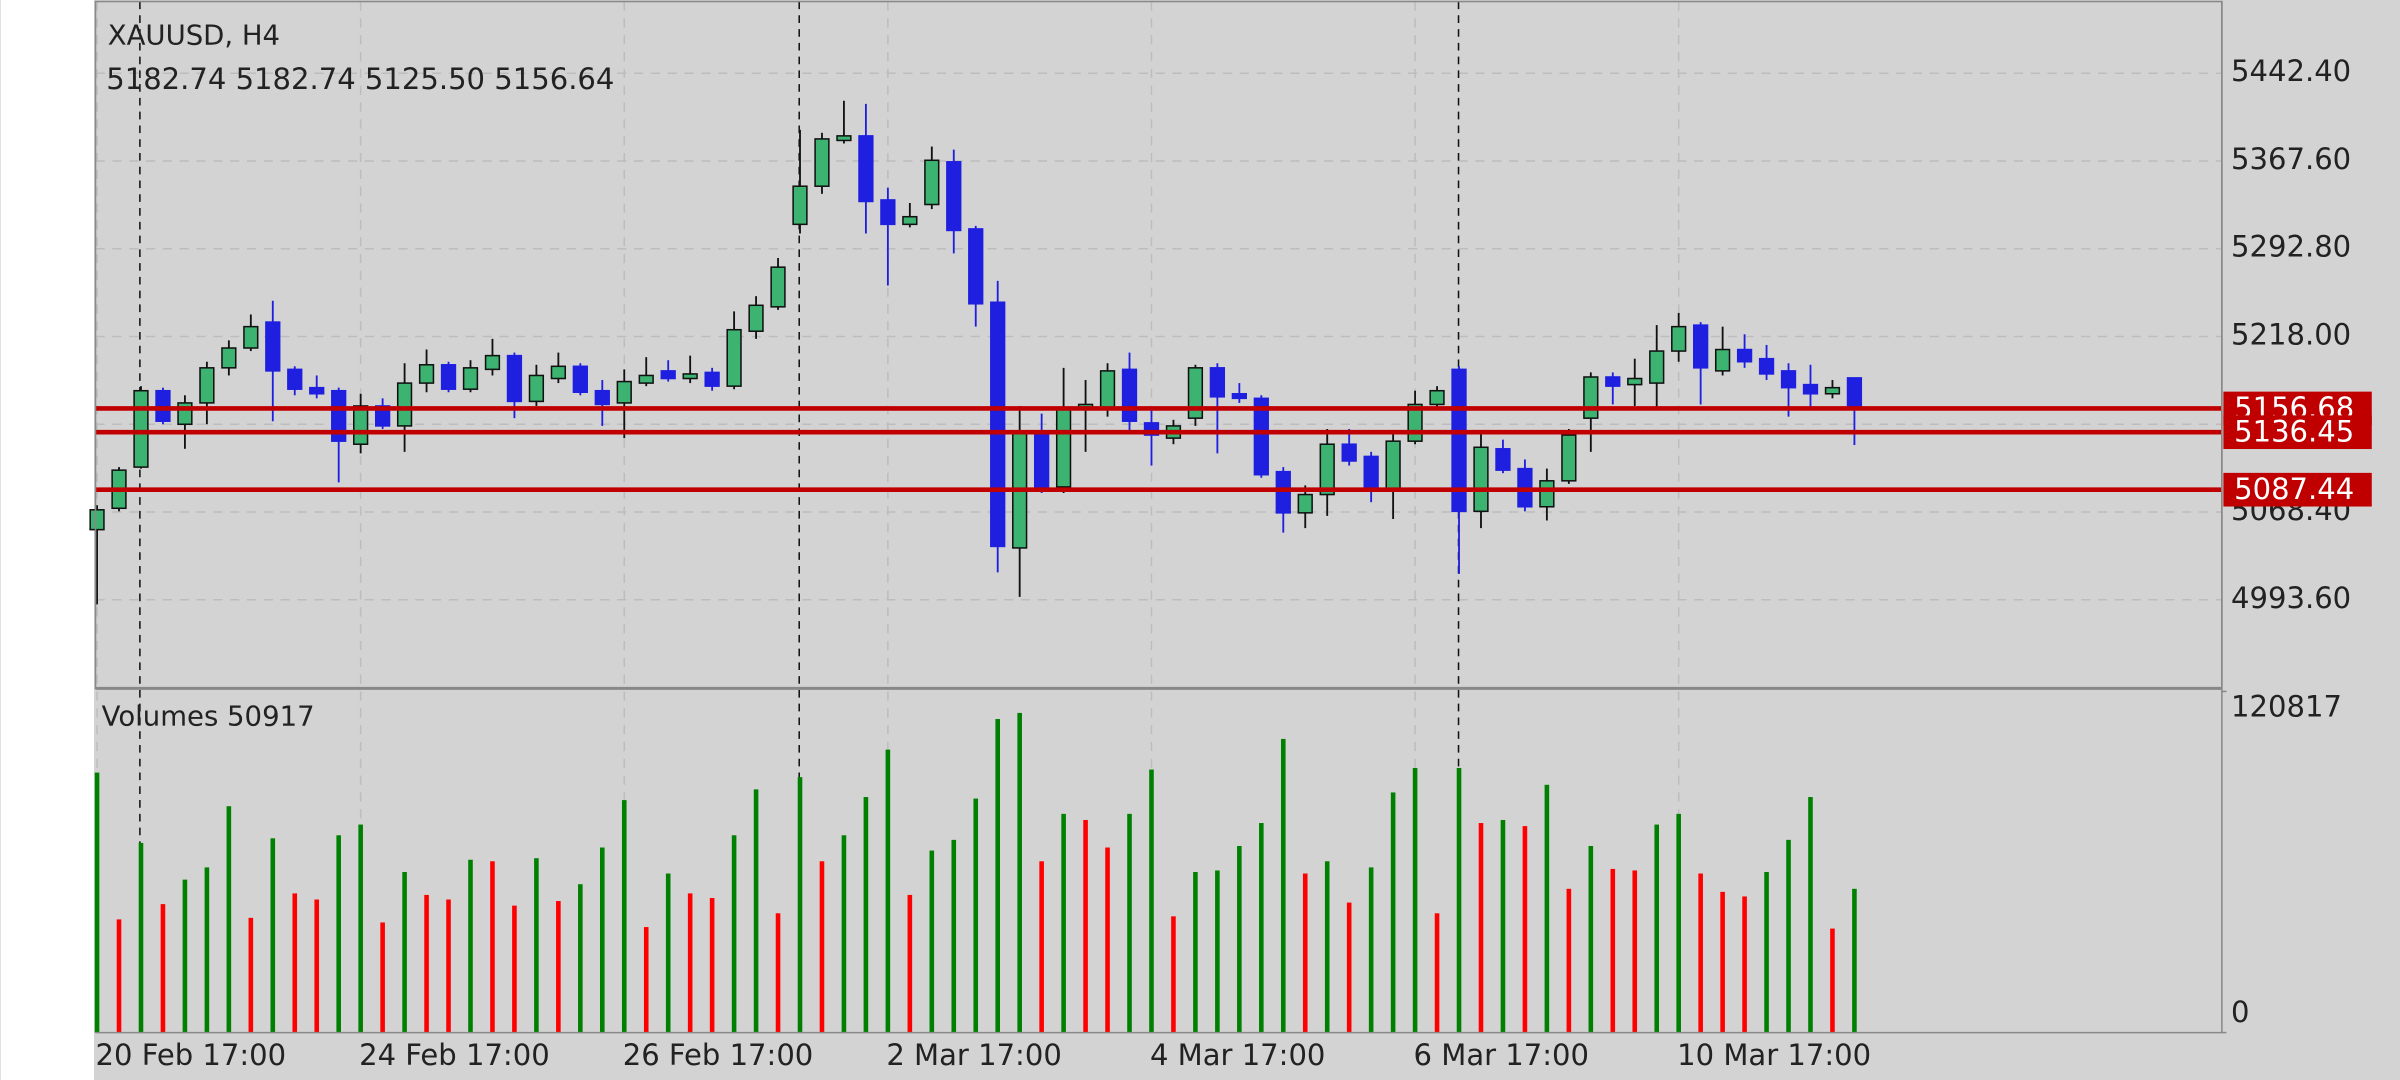  Describe the element at coordinates (1501, 1055) in the screenshot. I see `x-tick-label: 6 Mar 17:00` at that location.